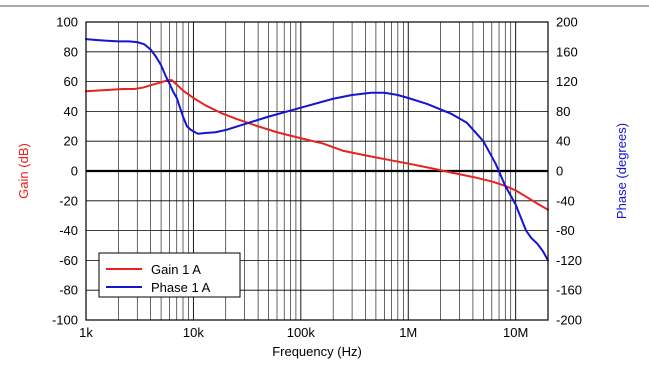  I want to click on x-tick-label: 100k, so click(301, 332).